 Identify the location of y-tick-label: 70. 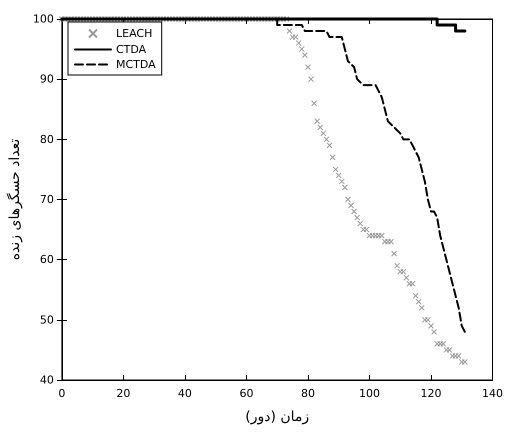
(47, 199).